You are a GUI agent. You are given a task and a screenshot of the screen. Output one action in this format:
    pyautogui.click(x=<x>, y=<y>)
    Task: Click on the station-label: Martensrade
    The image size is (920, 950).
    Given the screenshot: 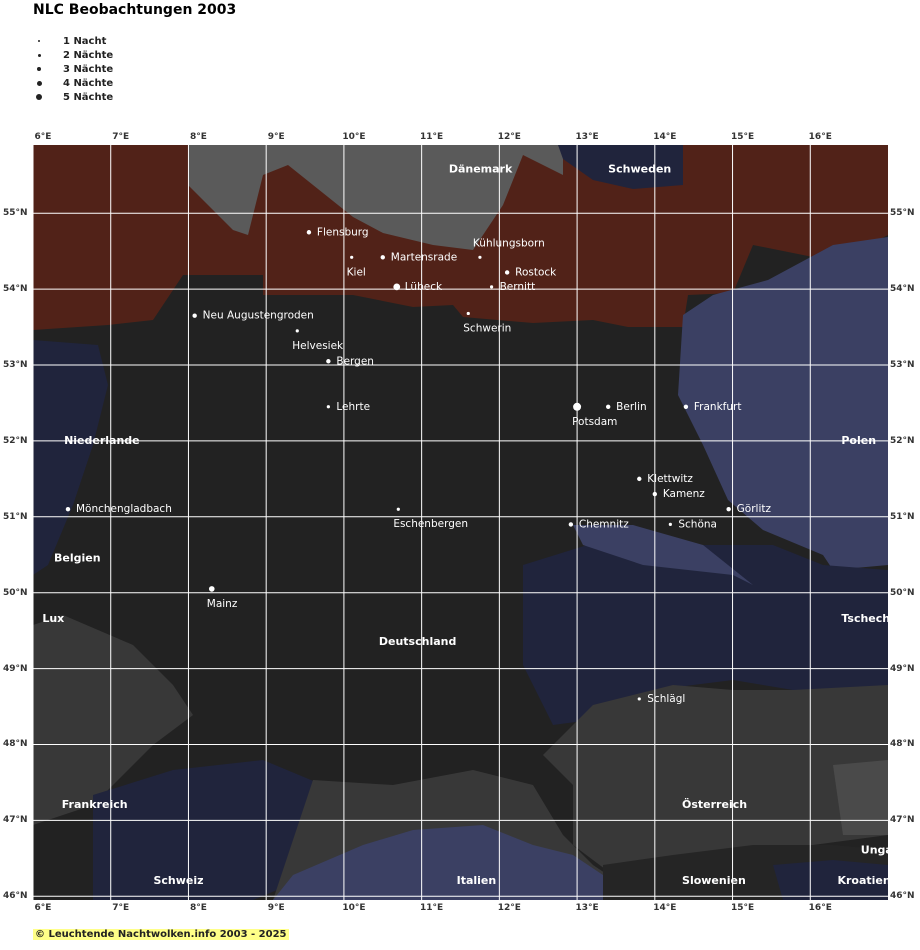 What is the action you would take?
    pyautogui.click(x=424, y=257)
    